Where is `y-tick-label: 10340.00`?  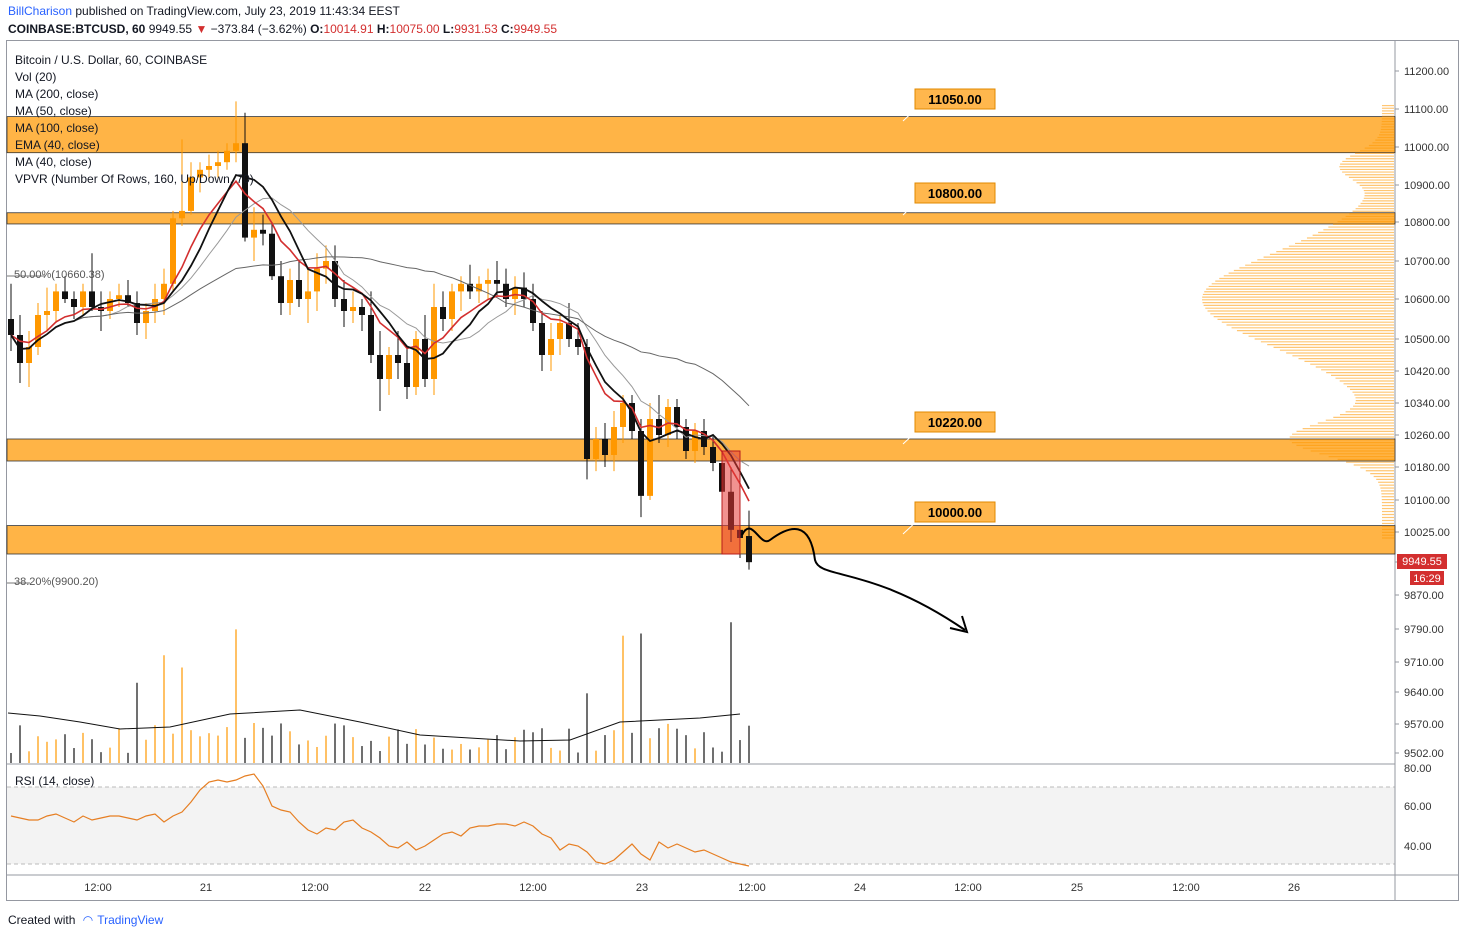 y-tick-label: 10340.00 is located at coordinates (1427, 404).